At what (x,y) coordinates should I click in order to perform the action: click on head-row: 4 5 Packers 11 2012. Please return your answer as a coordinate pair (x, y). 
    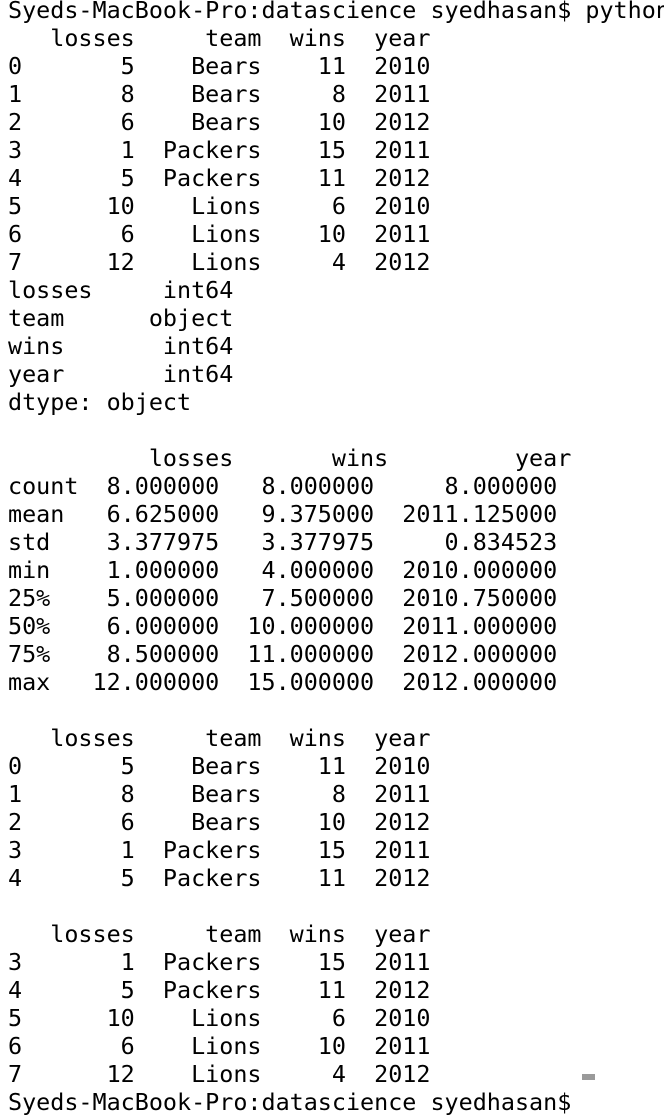
    Looking at the image, I should click on (219, 878).